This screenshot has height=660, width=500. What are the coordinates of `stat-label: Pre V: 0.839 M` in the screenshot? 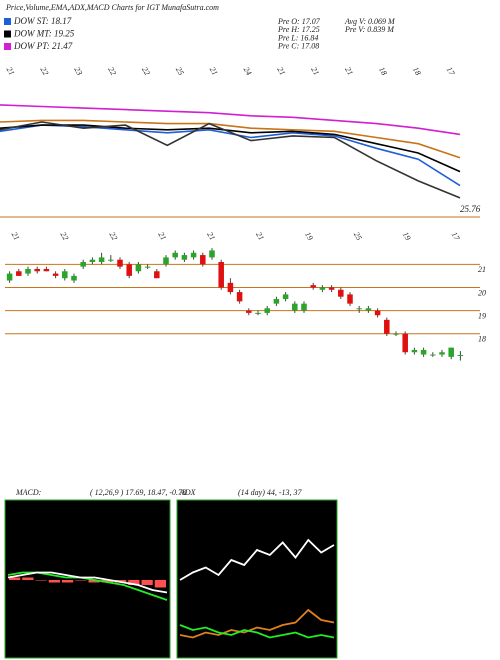 It's located at (369, 29).